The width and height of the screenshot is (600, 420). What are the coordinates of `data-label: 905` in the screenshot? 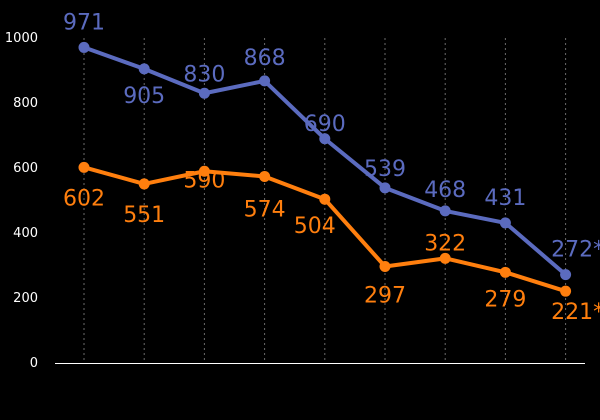 It's located at (144, 96).